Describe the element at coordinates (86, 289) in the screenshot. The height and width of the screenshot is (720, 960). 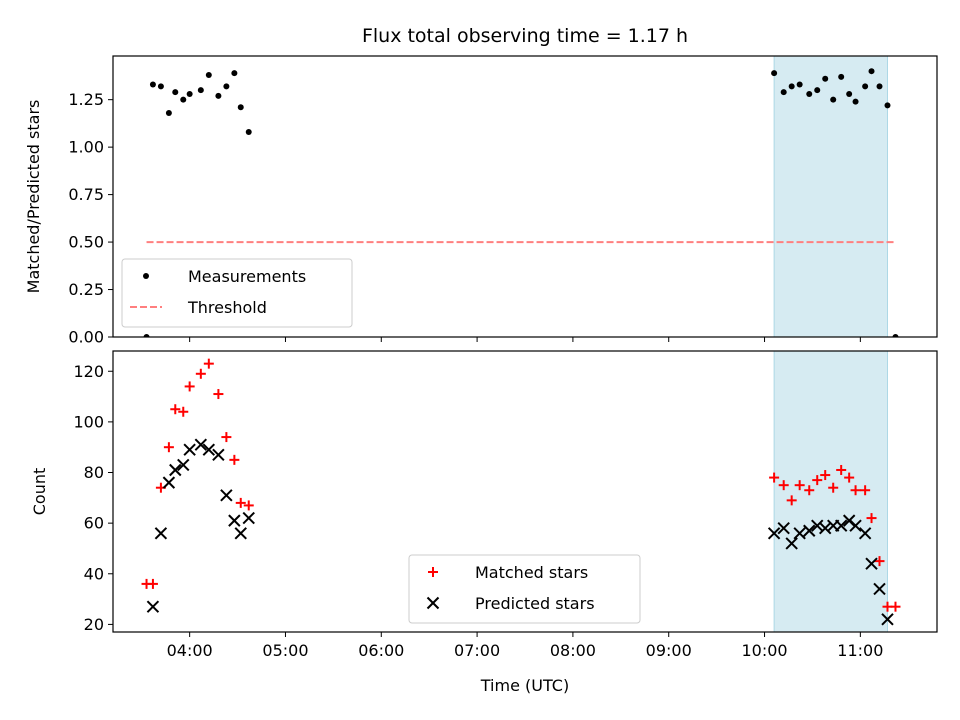
I see `y-tick-label: 0.25` at that location.